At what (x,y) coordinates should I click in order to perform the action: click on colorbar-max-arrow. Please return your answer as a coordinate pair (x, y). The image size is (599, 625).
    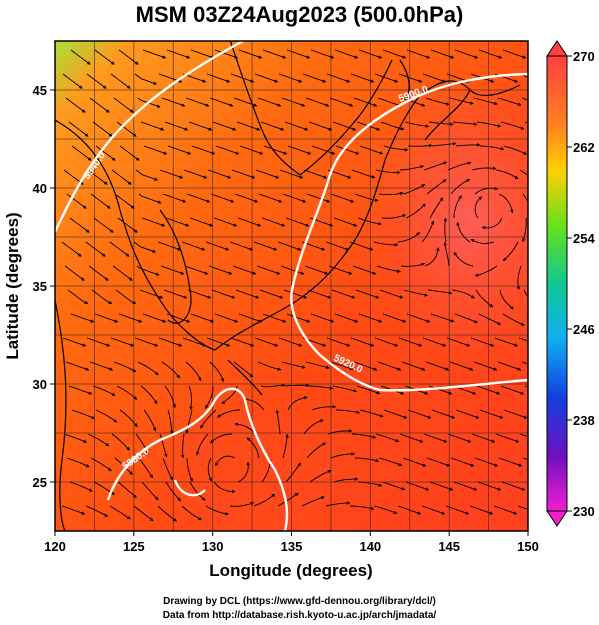
    Looking at the image, I should click on (557, 48).